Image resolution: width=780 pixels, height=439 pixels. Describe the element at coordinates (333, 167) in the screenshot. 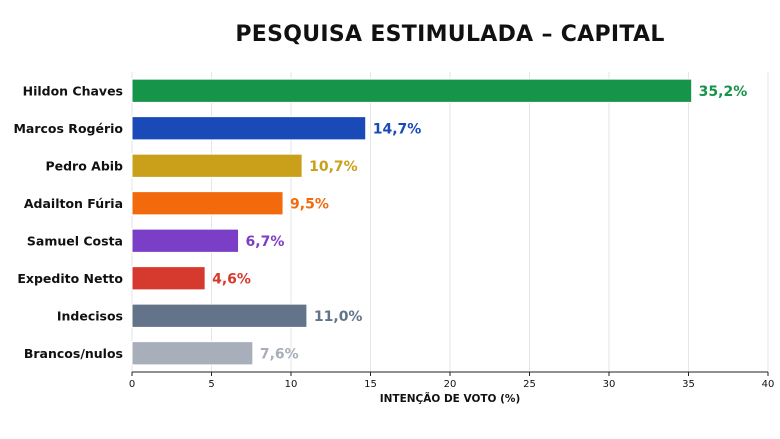

I see `value-label: 10,7%` at that location.